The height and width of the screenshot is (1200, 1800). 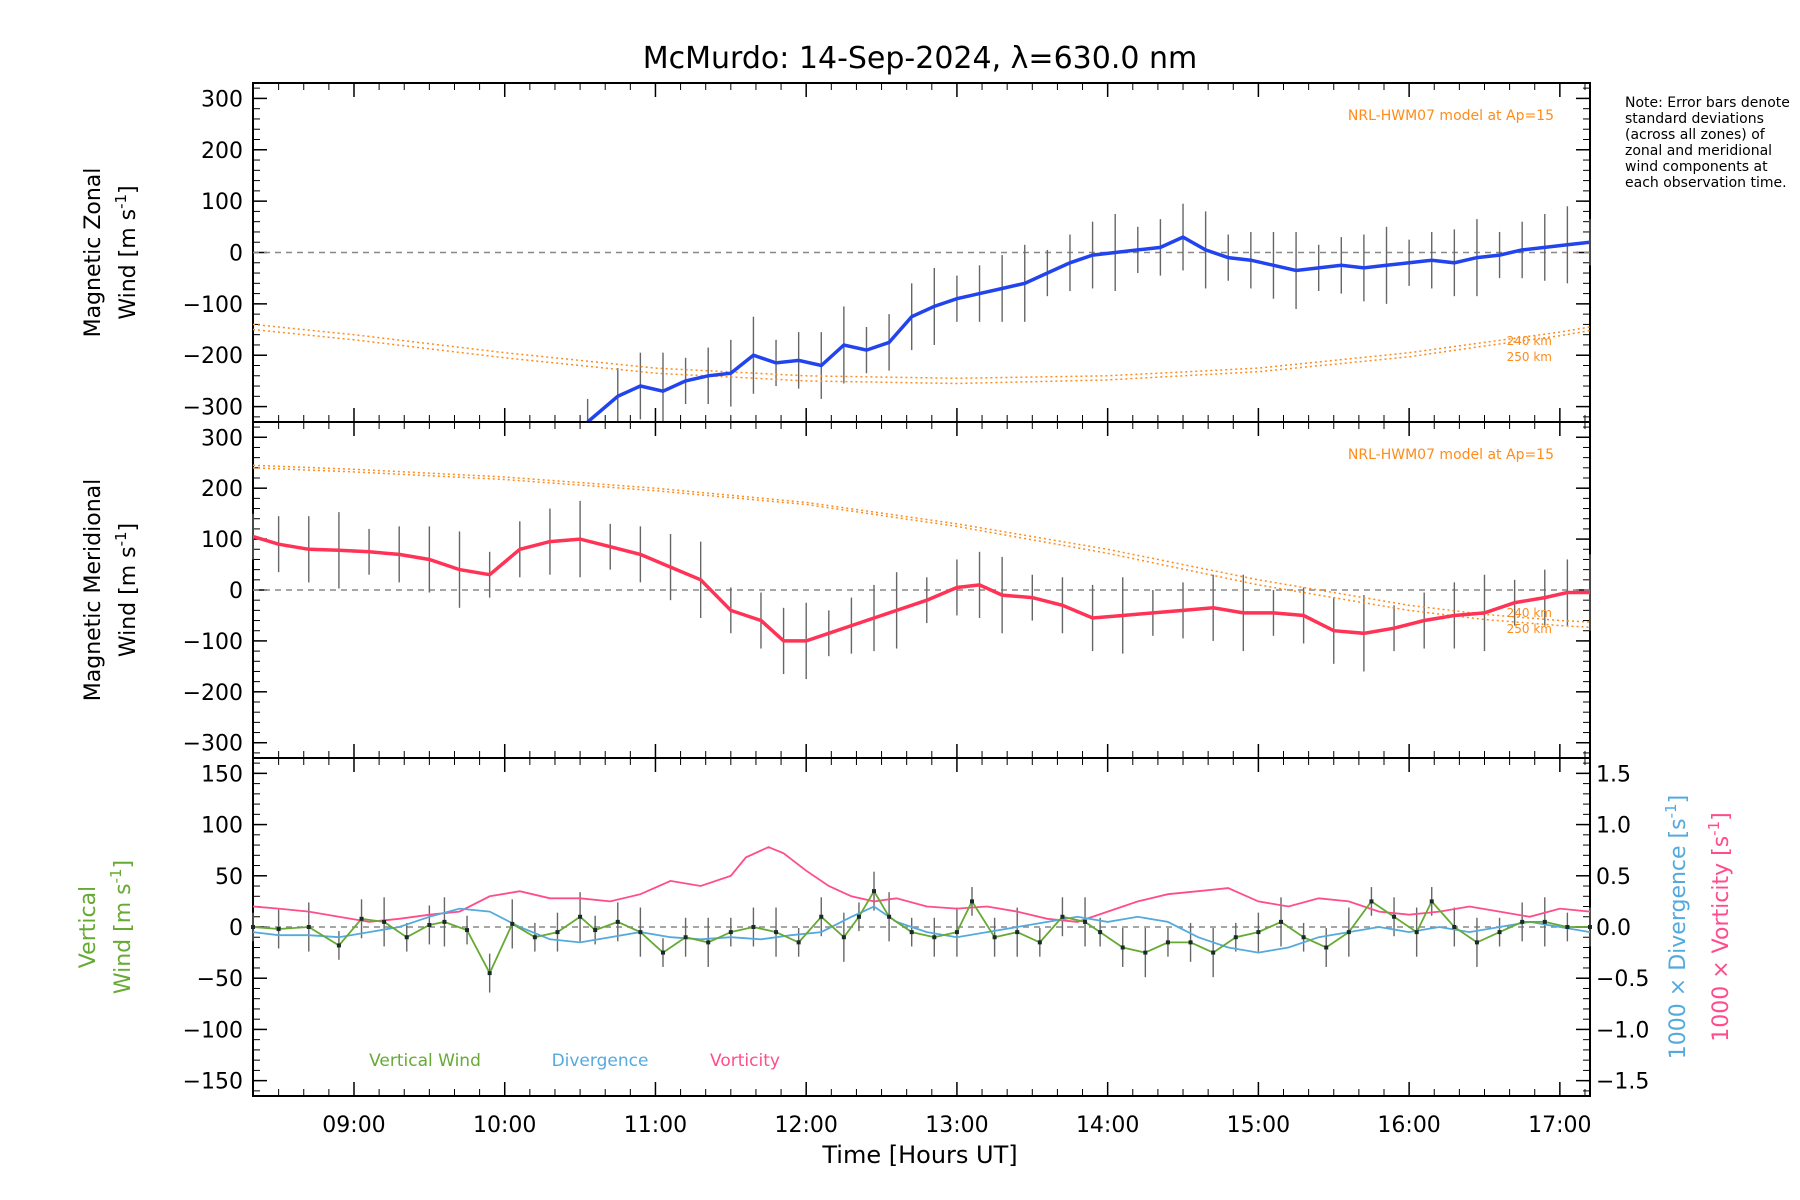 I want to click on zonal-ytick-label-6: −300, so click(x=213, y=408).